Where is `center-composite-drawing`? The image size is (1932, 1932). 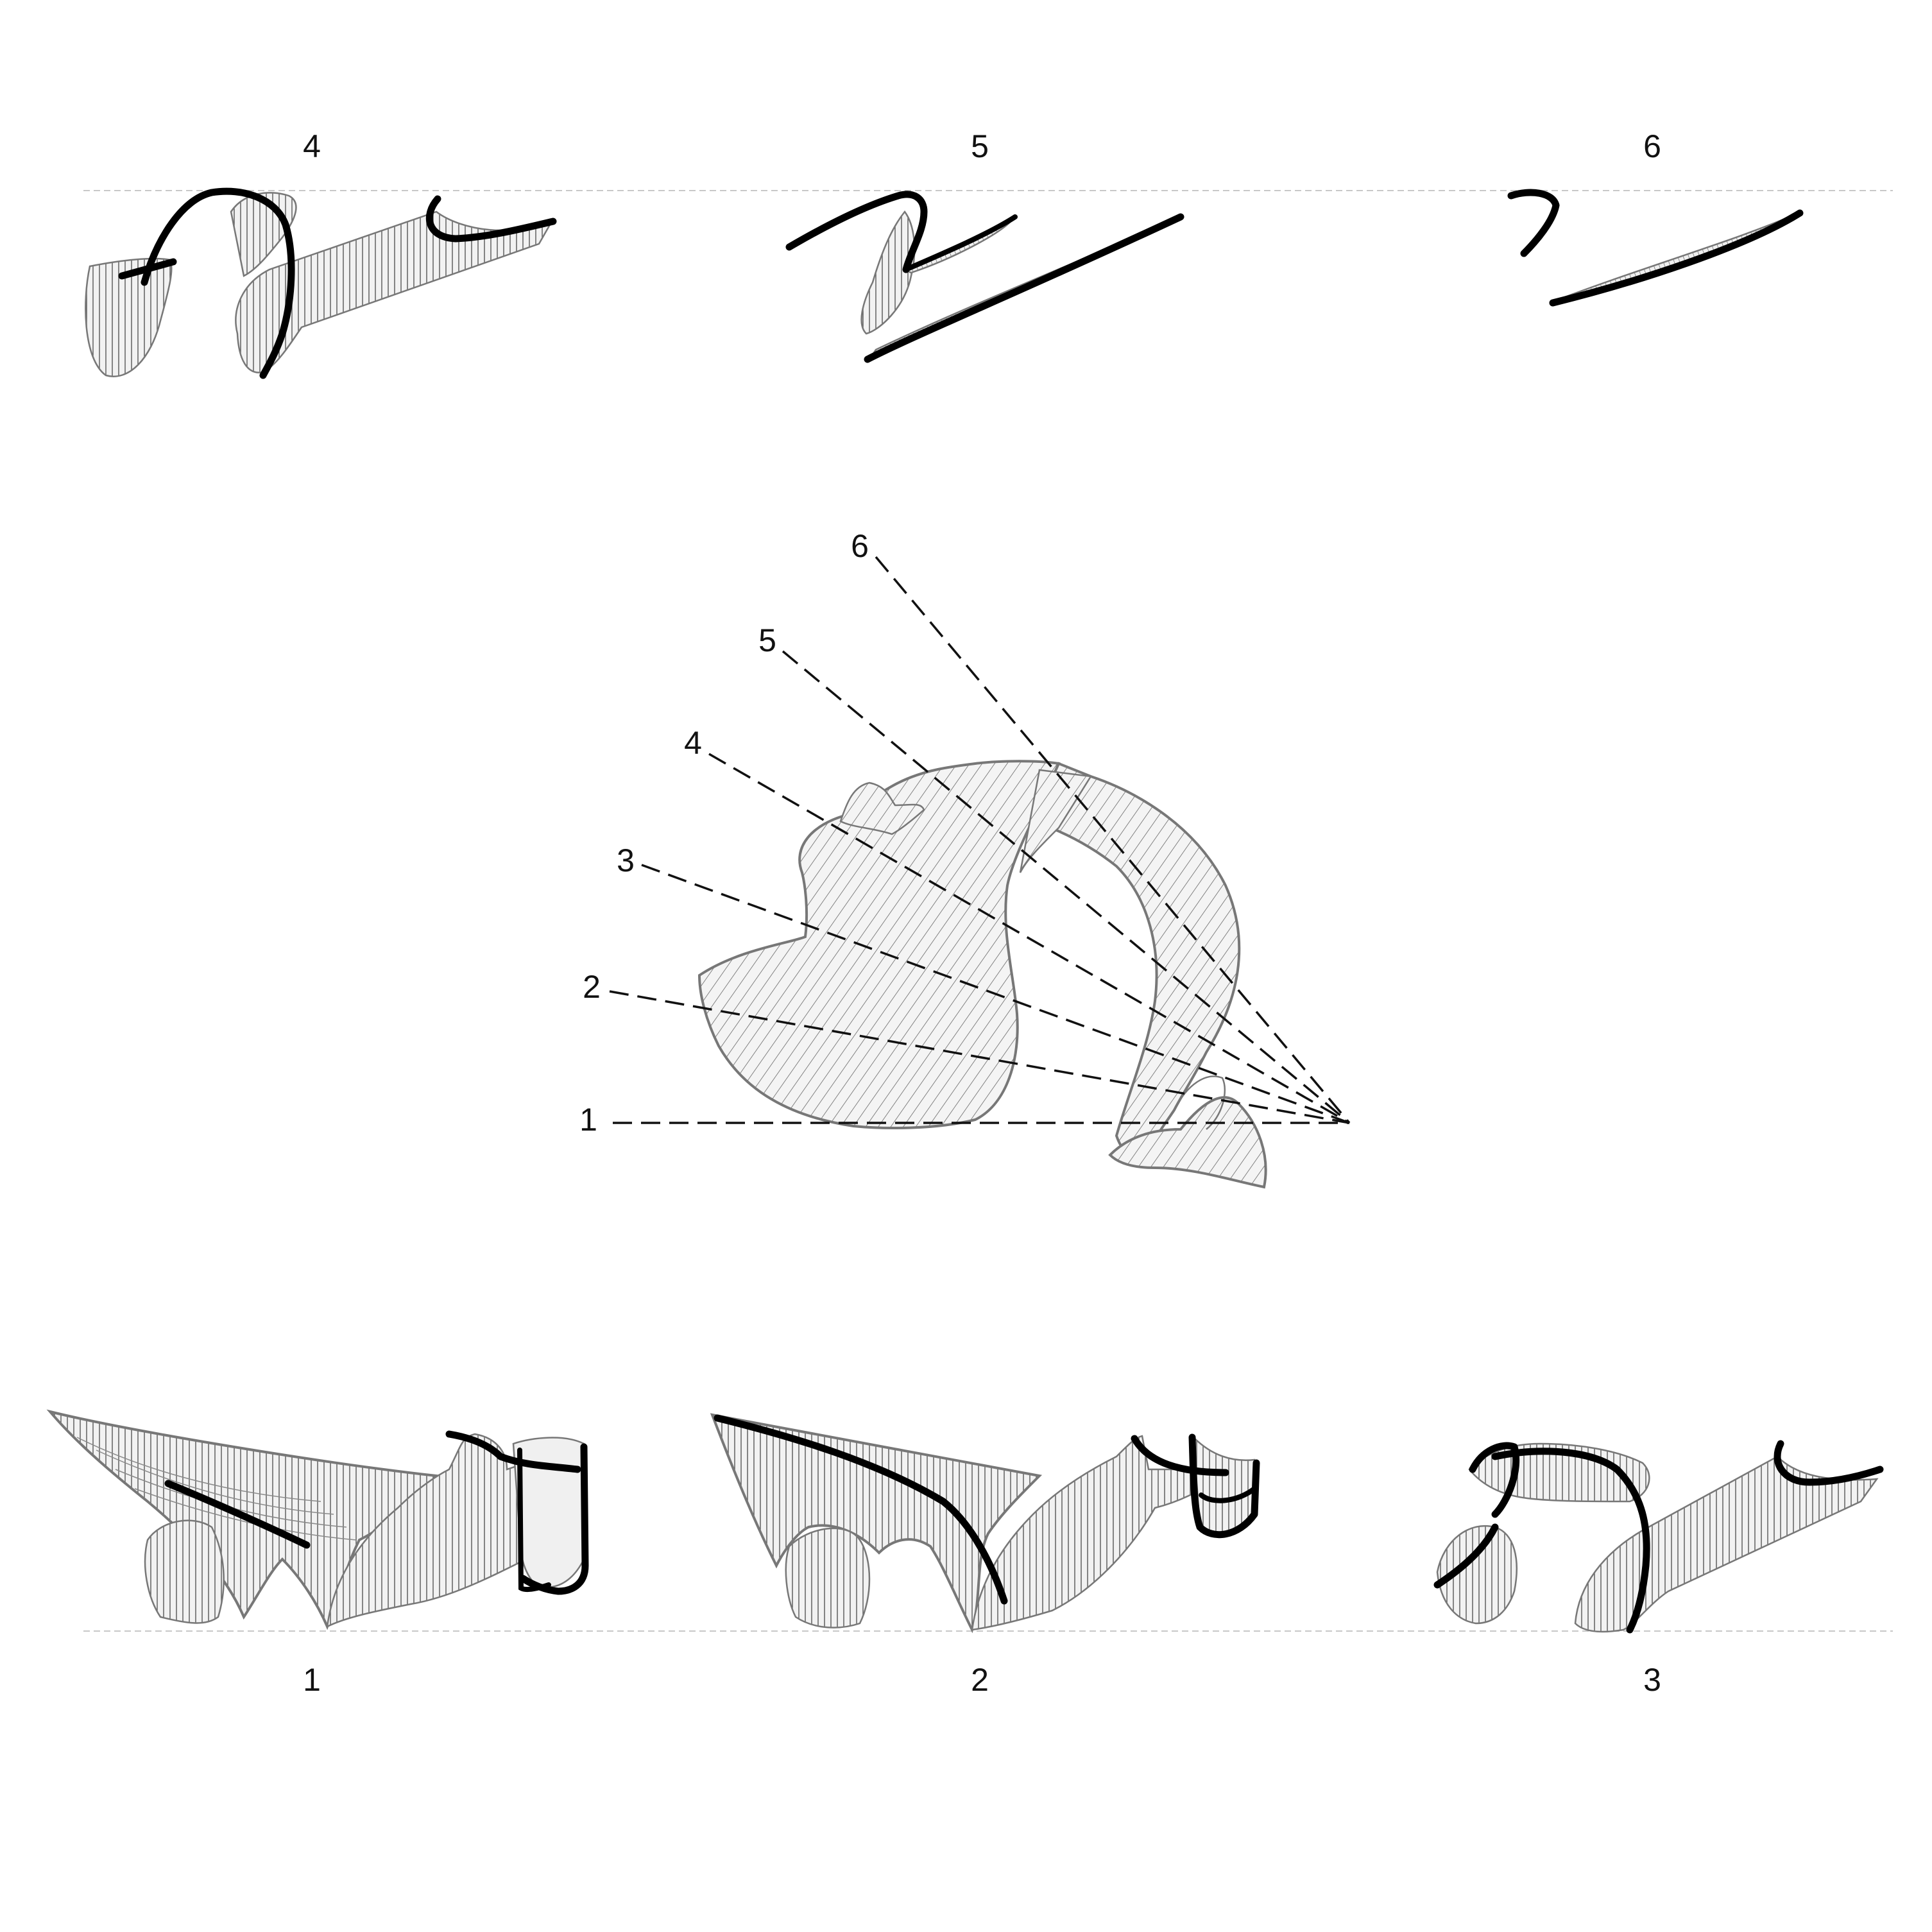 center-composite-drawing is located at coordinates (982, 975).